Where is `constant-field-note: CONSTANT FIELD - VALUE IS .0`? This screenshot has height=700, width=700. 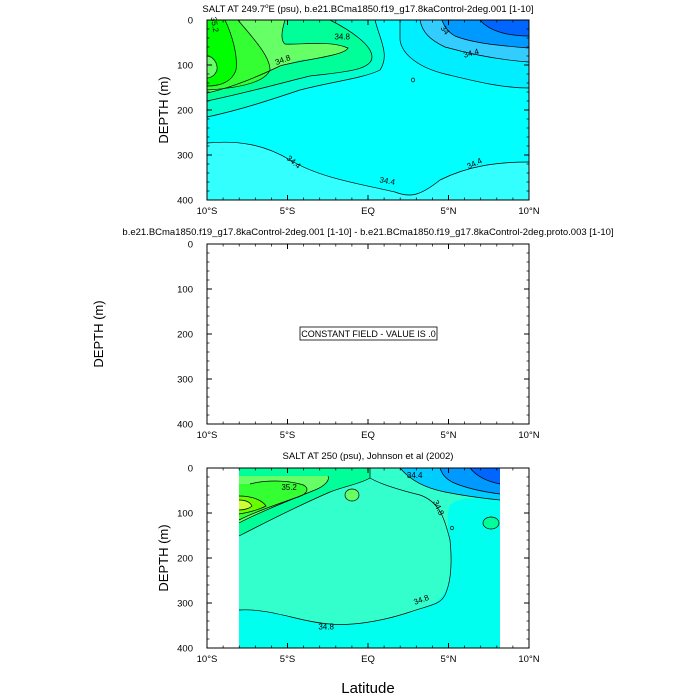
constant-field-note: CONSTANT FIELD - VALUE IS .0 is located at coordinates (368, 334).